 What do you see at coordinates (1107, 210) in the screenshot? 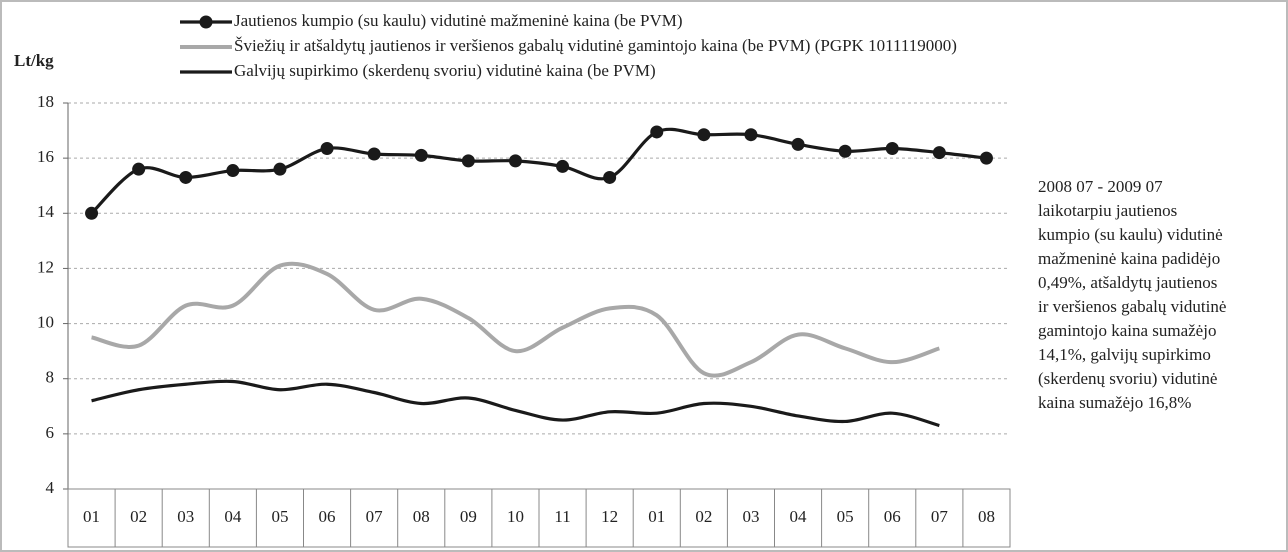
I see `annotation-line: laikotarpiu jautienos` at bounding box center [1107, 210].